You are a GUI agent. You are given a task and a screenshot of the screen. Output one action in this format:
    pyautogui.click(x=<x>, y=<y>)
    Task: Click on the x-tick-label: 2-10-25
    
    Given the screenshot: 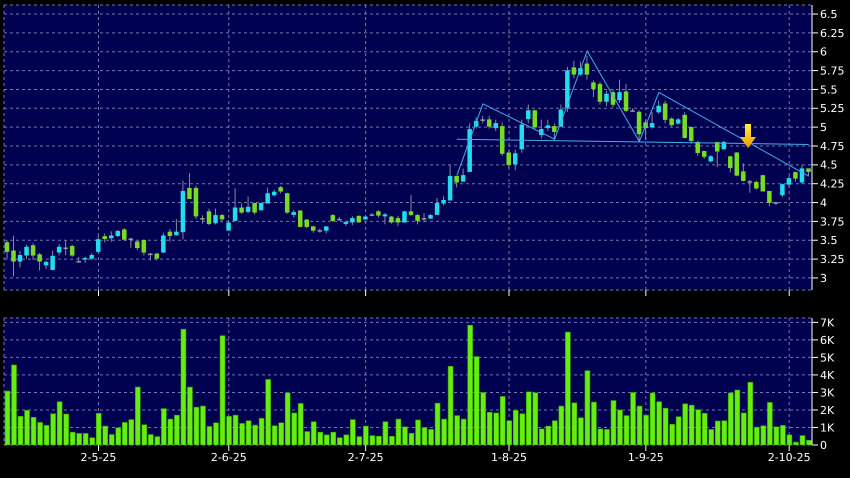 What is the action you would take?
    pyautogui.click(x=789, y=457)
    